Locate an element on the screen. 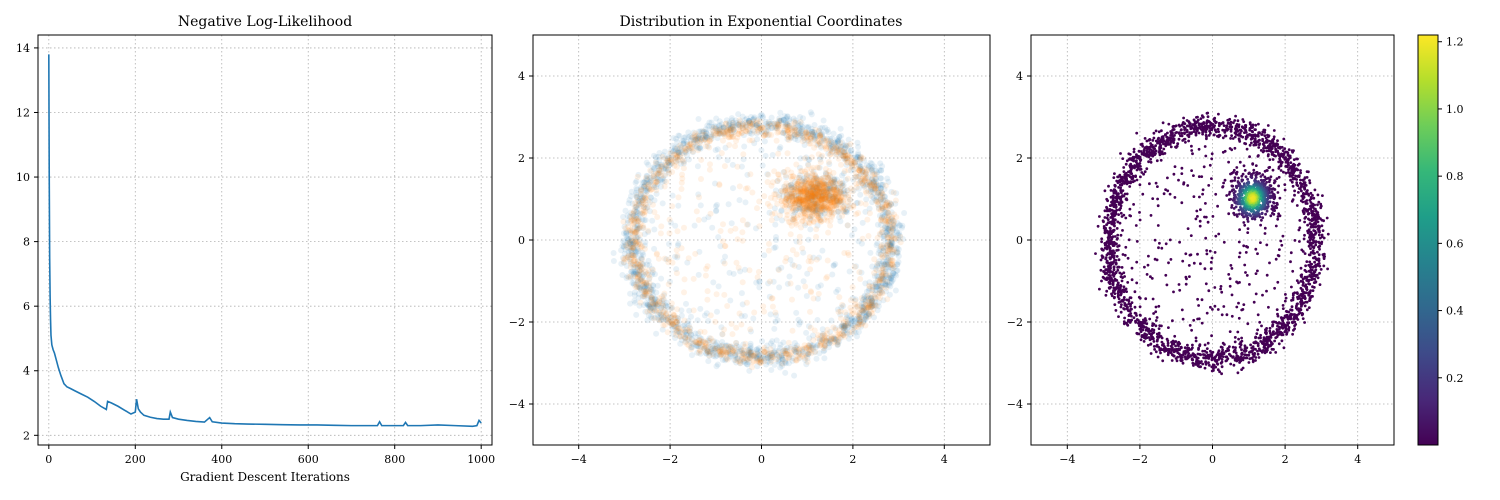 Image resolution: width=1500 pixels, height=500 pixels. chart-1-title: Negative Log-Likelihood is located at coordinates (265, 22).